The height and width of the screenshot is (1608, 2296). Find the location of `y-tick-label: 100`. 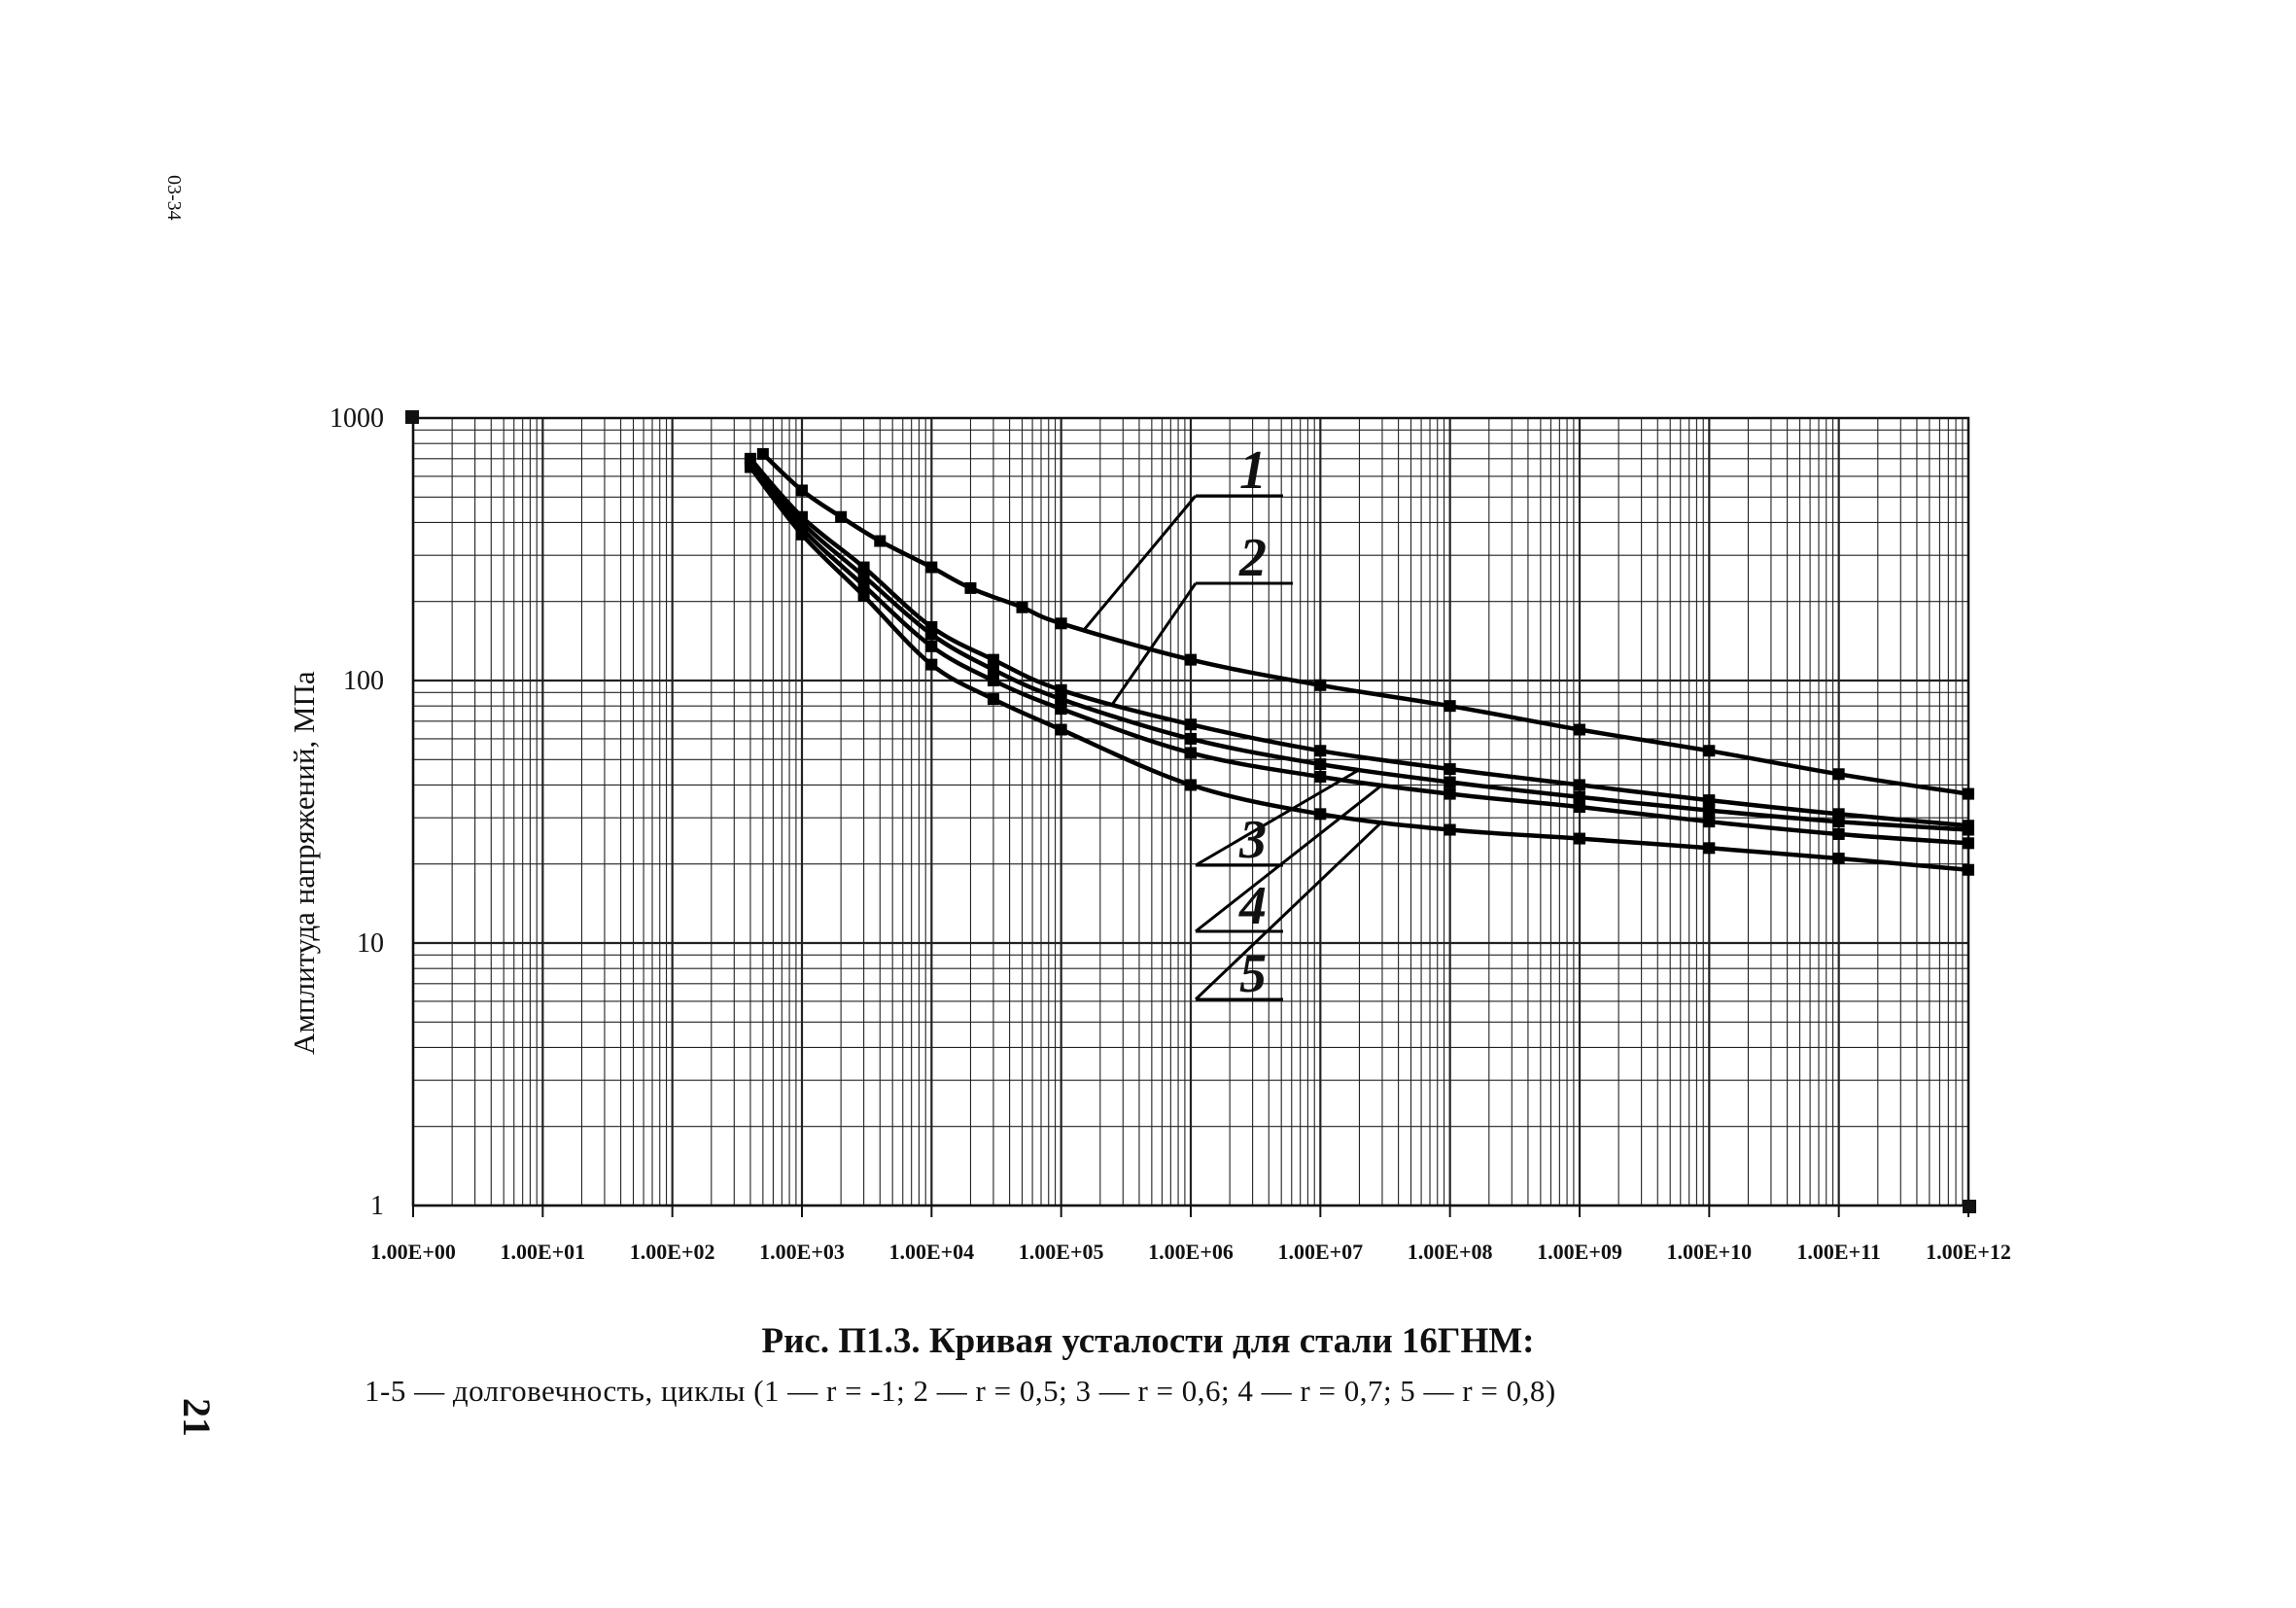

y-tick-label: 100 is located at coordinates (363, 681).